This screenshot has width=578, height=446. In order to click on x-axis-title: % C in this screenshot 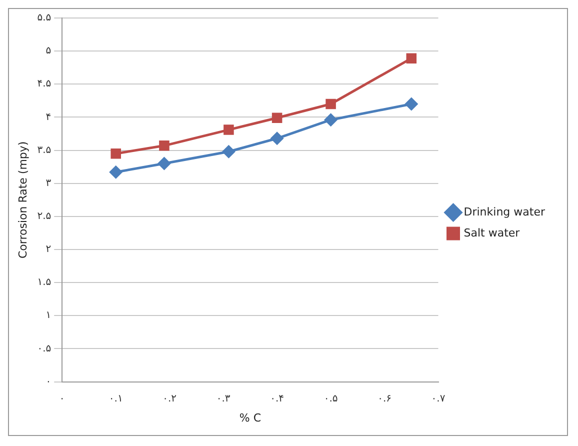, I will do `click(250, 417)`.